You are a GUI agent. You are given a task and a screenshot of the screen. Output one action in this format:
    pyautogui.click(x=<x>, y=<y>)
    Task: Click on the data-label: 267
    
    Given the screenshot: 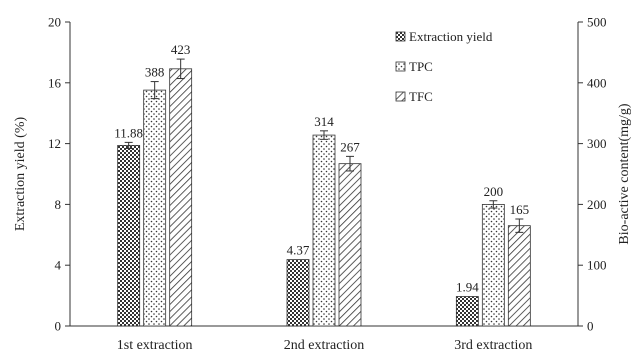 What is the action you would take?
    pyautogui.click(x=350, y=146)
    